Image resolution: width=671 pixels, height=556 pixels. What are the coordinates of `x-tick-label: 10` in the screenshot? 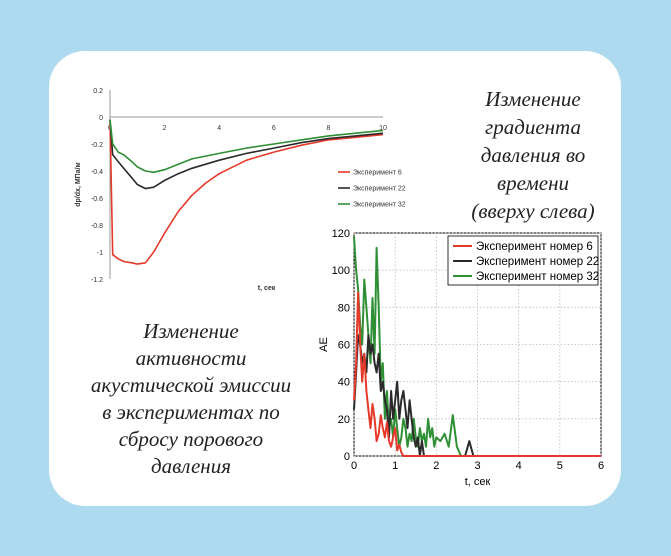 It's located at (383, 128).